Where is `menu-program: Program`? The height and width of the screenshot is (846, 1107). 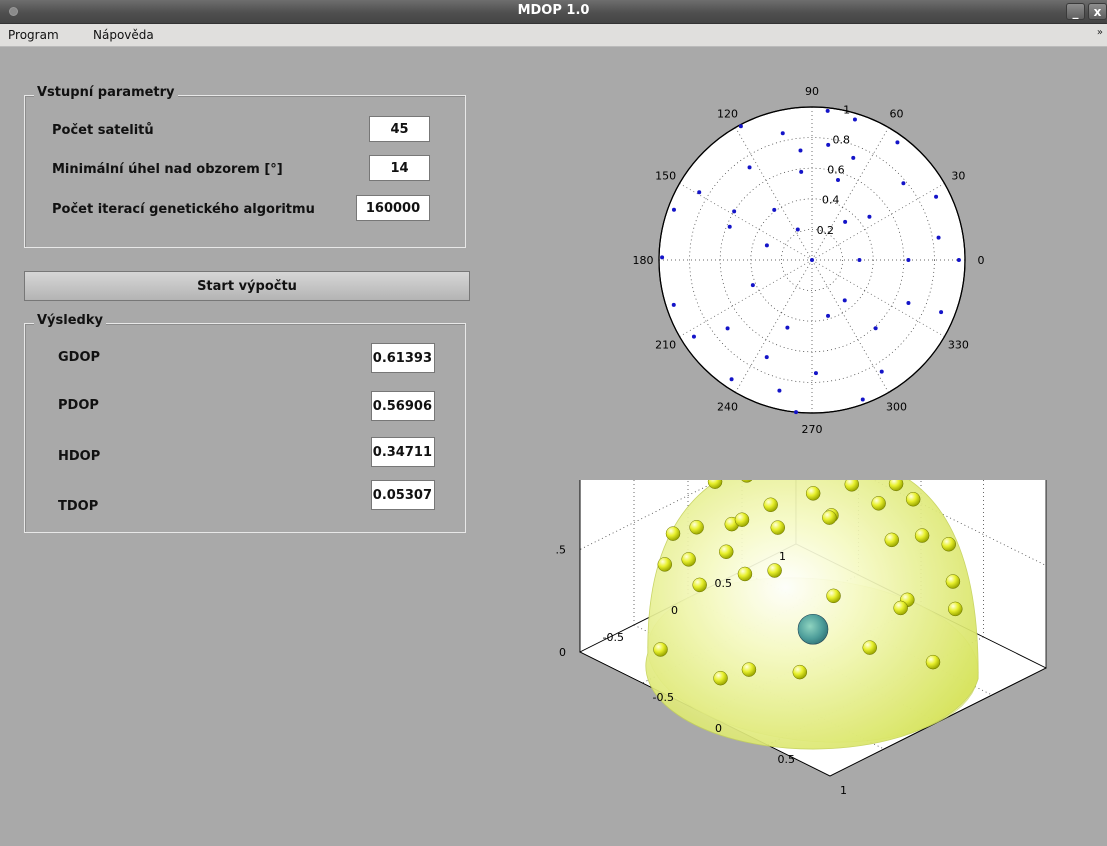 menu-program: Program is located at coordinates (33, 35).